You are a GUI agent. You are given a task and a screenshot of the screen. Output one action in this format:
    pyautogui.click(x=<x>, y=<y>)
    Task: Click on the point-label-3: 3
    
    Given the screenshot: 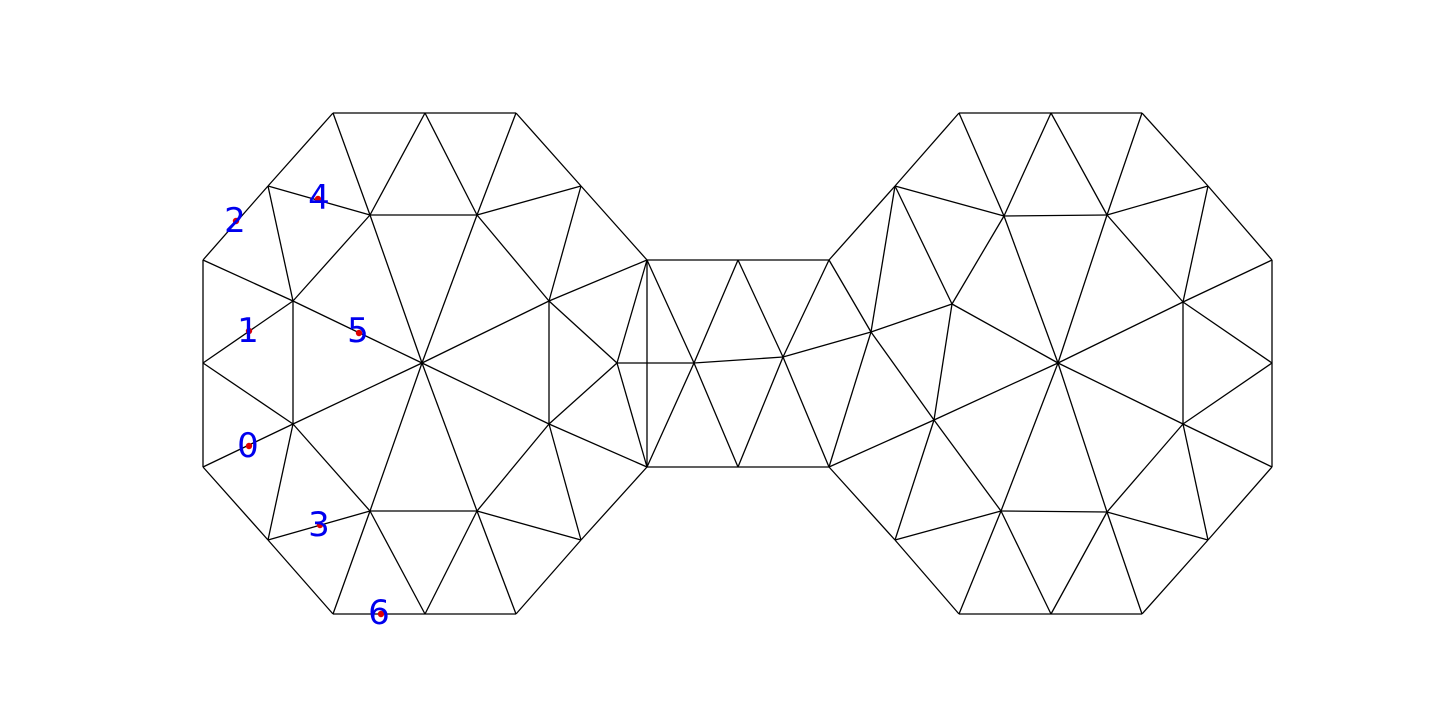 What is the action you would take?
    pyautogui.click(x=319, y=525)
    